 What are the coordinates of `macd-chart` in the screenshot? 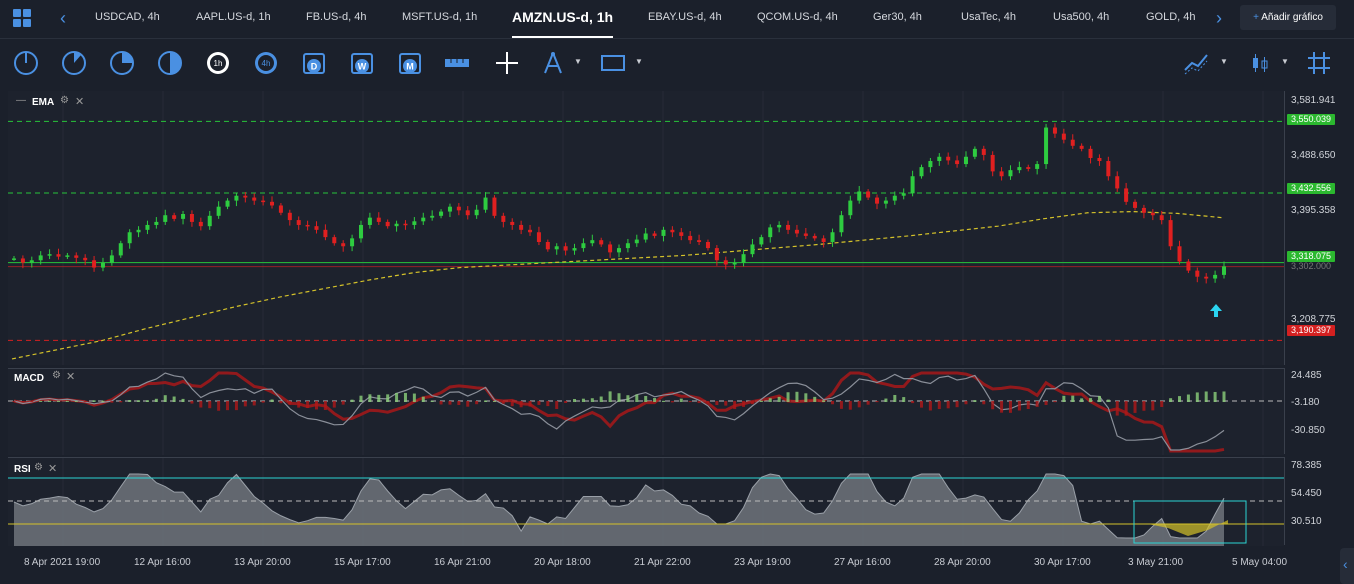 It's located at (646, 412).